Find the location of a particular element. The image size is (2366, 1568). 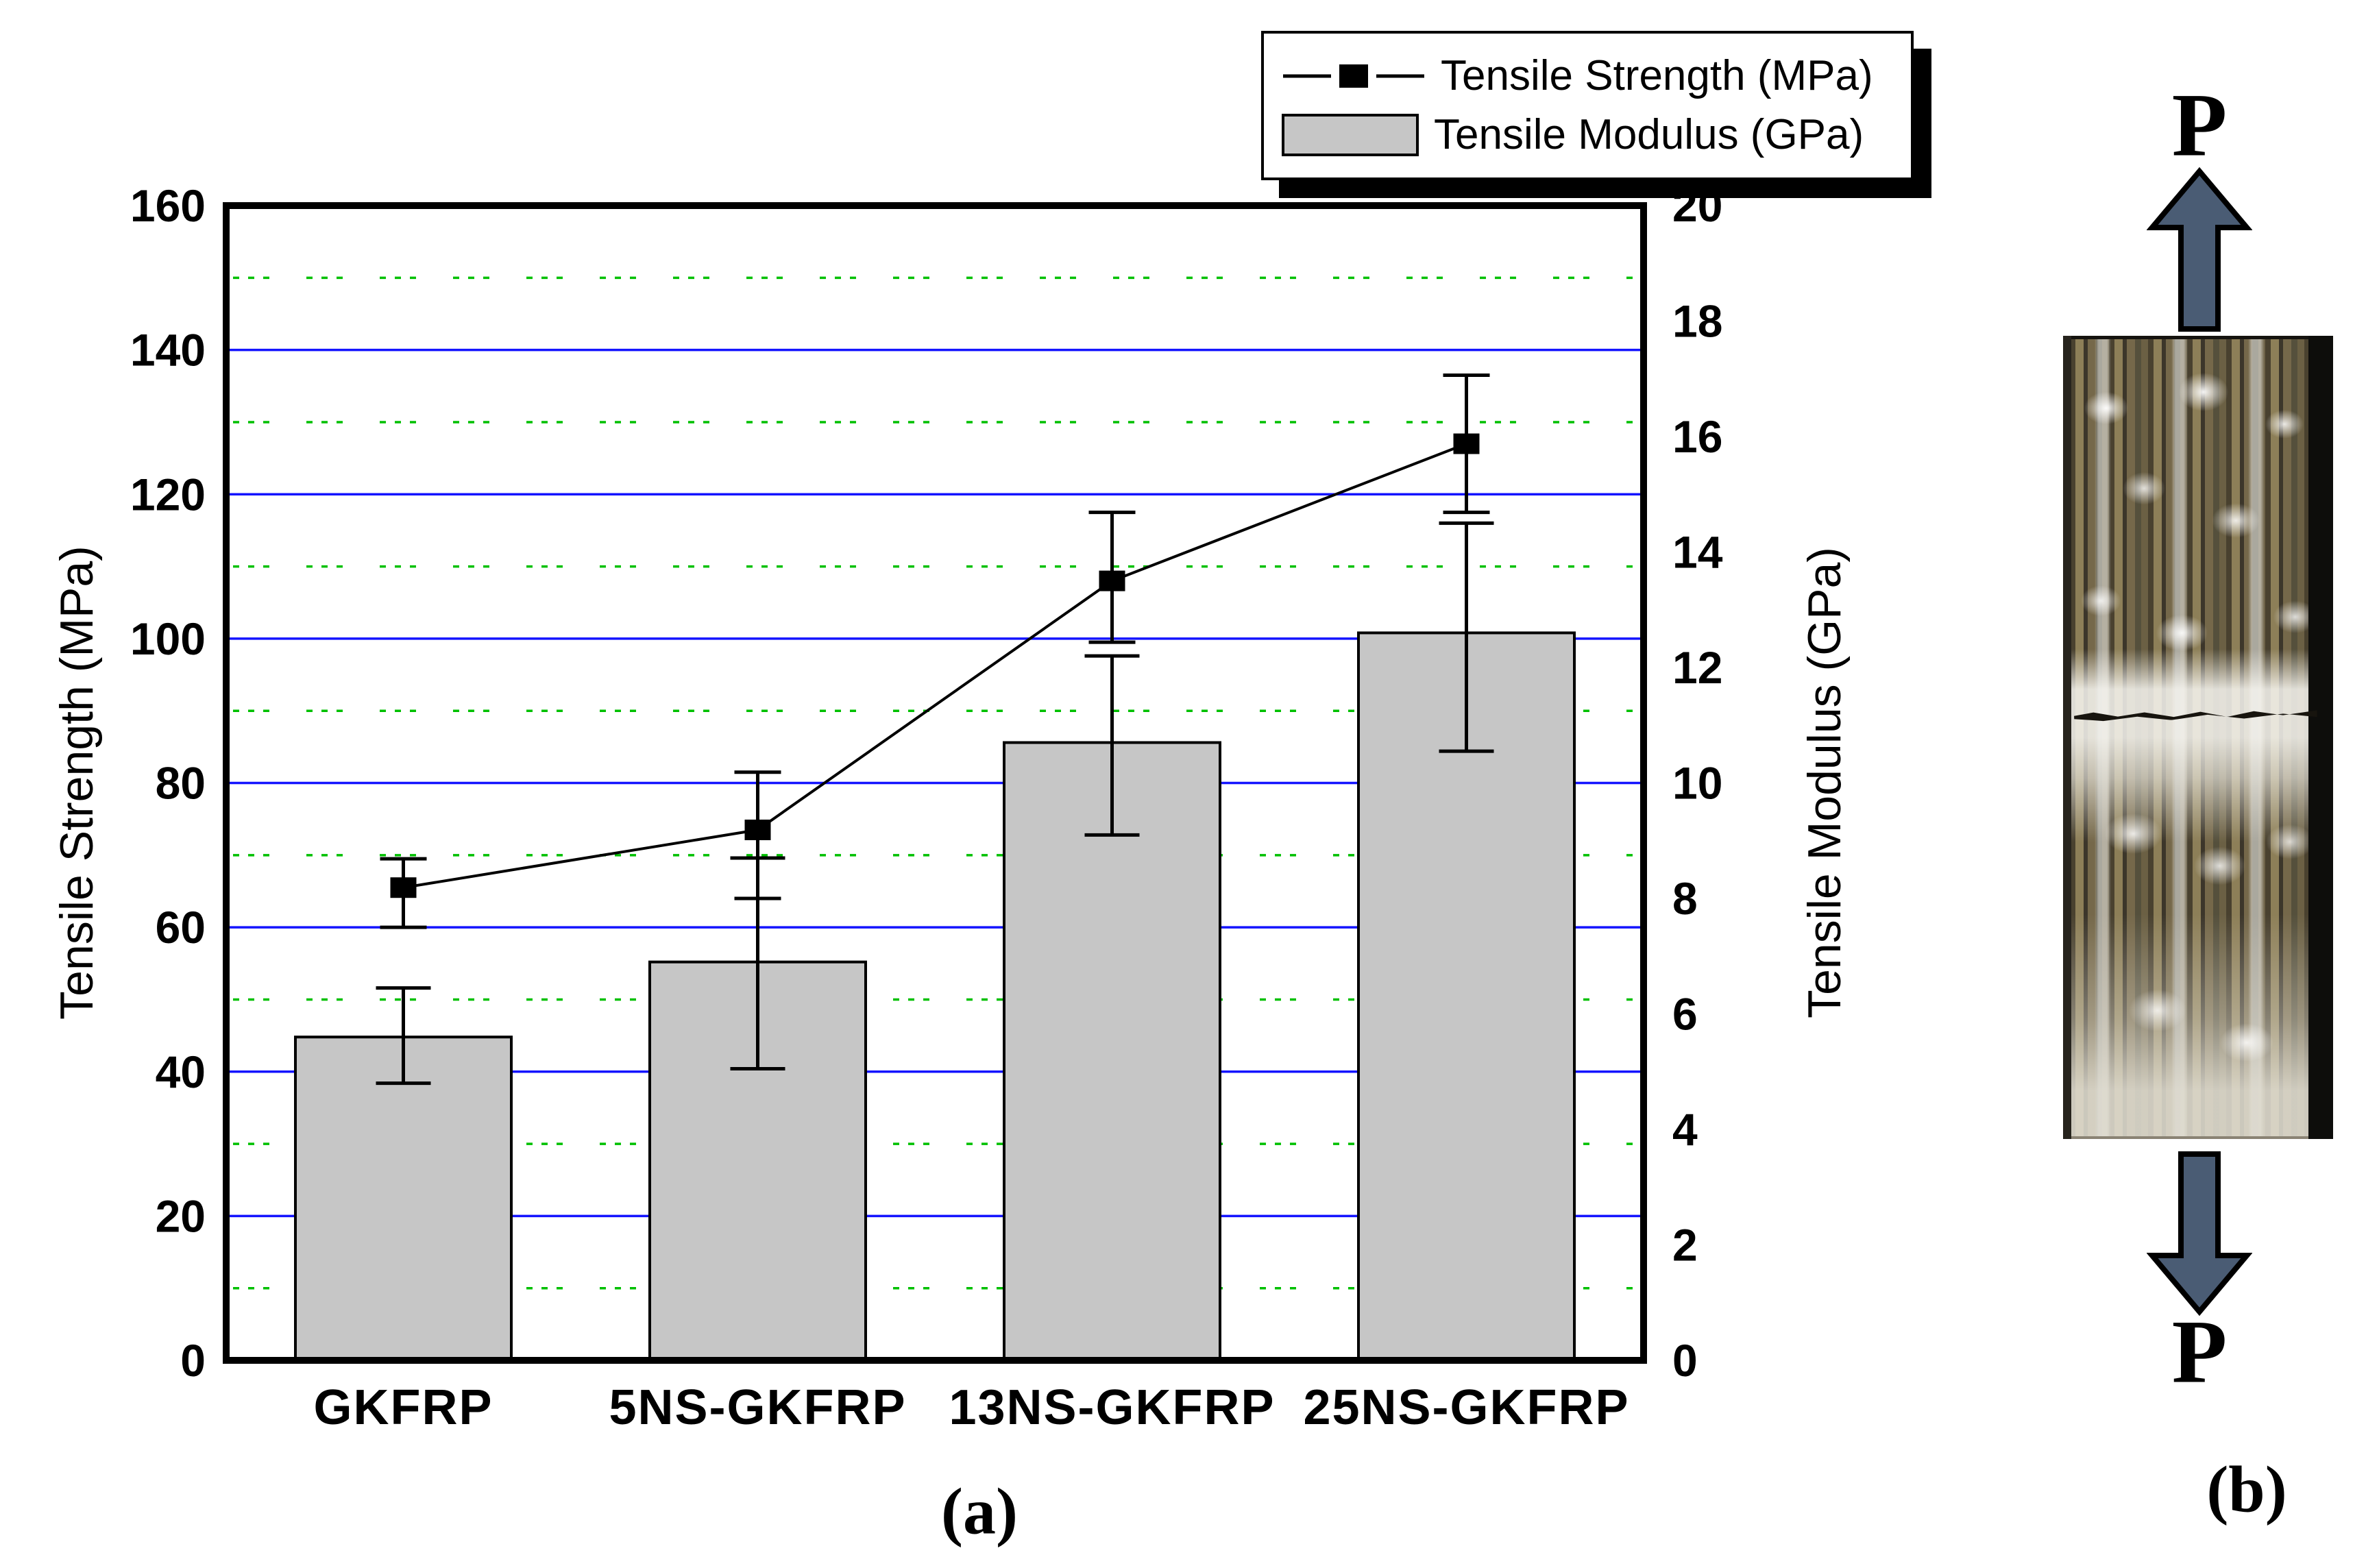

left-axis-title: Tensile Strength (MPa) is located at coordinates (77, 783).